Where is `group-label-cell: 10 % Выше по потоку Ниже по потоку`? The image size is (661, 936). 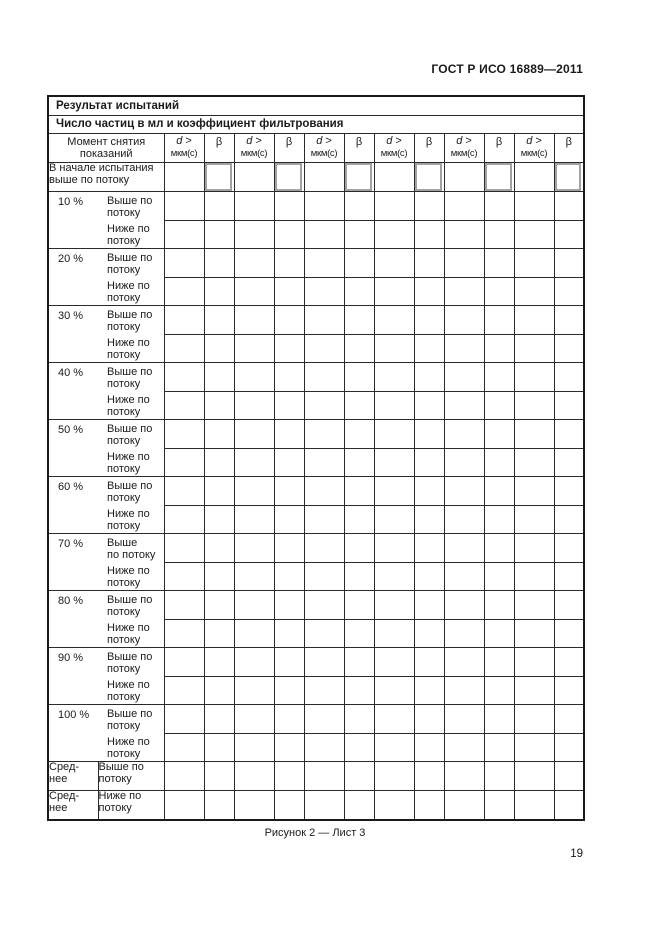 group-label-cell: 10 % Выше по потоку Ниже по потоку is located at coordinates (106, 220).